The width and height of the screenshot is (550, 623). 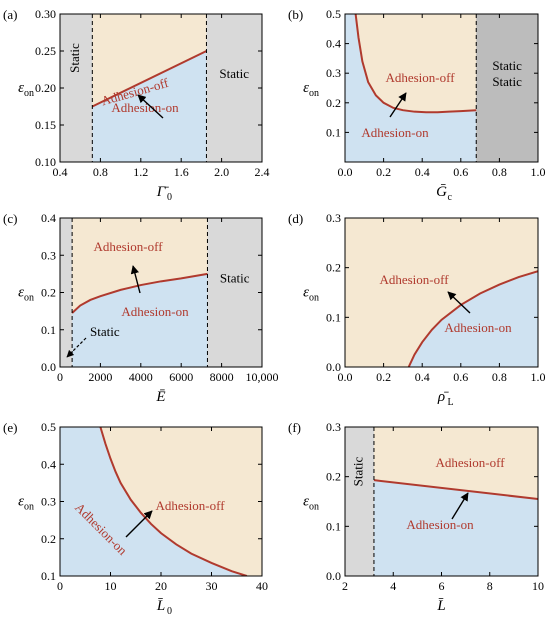 What do you see at coordinates (181, 377) in the screenshot?
I see `x-tick-label: 6000` at bounding box center [181, 377].